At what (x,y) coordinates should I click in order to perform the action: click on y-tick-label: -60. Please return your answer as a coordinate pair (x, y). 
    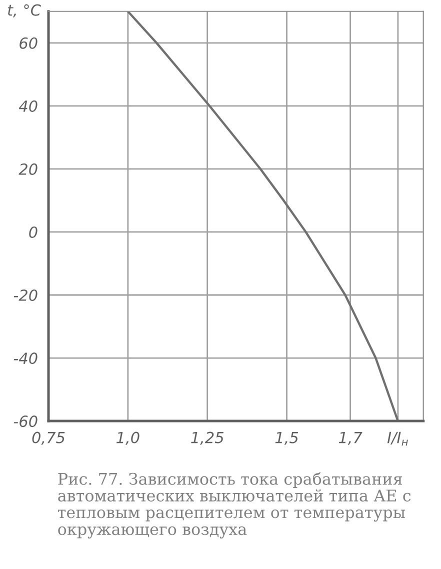
    Looking at the image, I should click on (26, 422).